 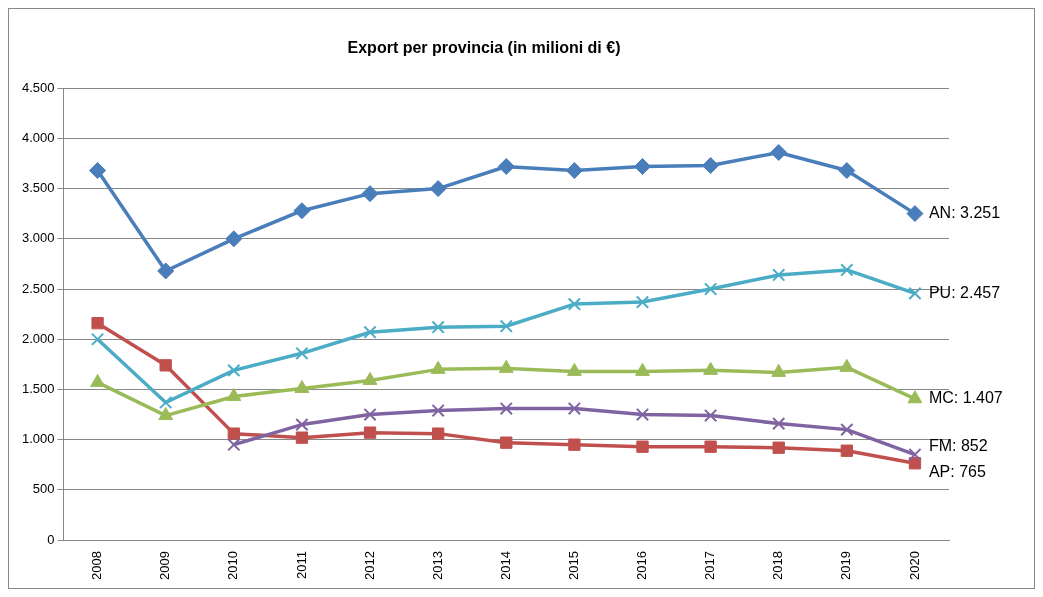 What do you see at coordinates (38, 439) in the screenshot?
I see `y-tick-label: 1.000` at bounding box center [38, 439].